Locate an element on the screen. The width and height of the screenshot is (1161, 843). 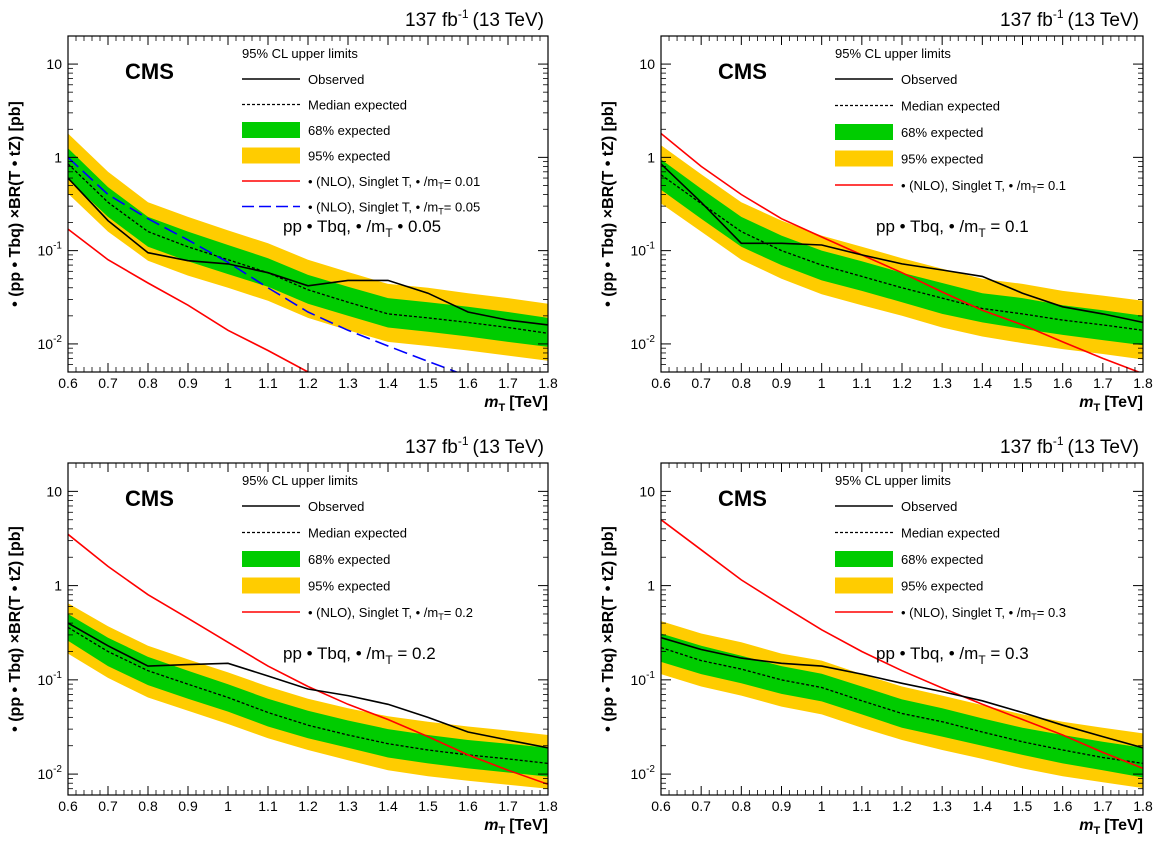
x-axis-label: mT [TeV] is located at coordinates (516, 404).